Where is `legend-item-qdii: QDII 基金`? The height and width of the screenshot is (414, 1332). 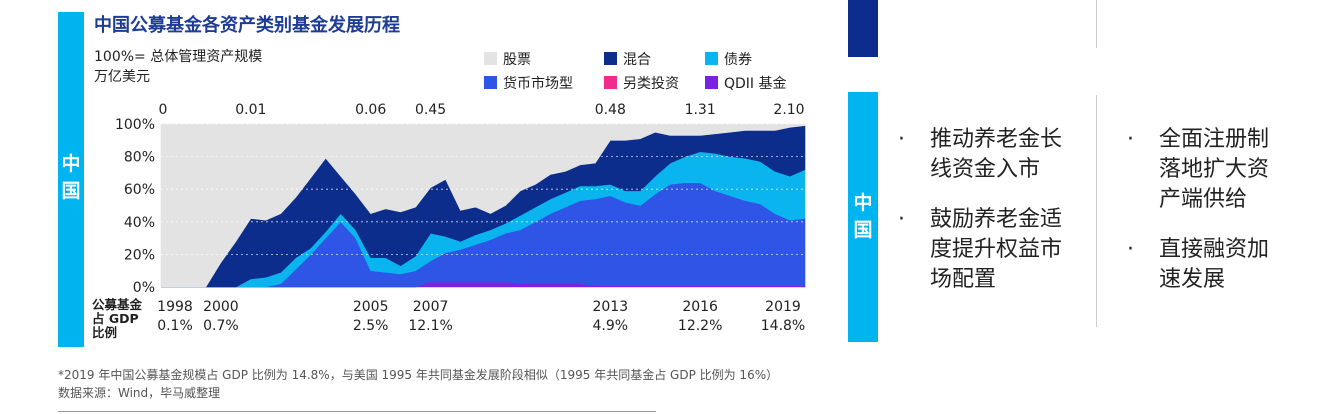
legend-item-qdii: QDII 基金 is located at coordinates (746, 83).